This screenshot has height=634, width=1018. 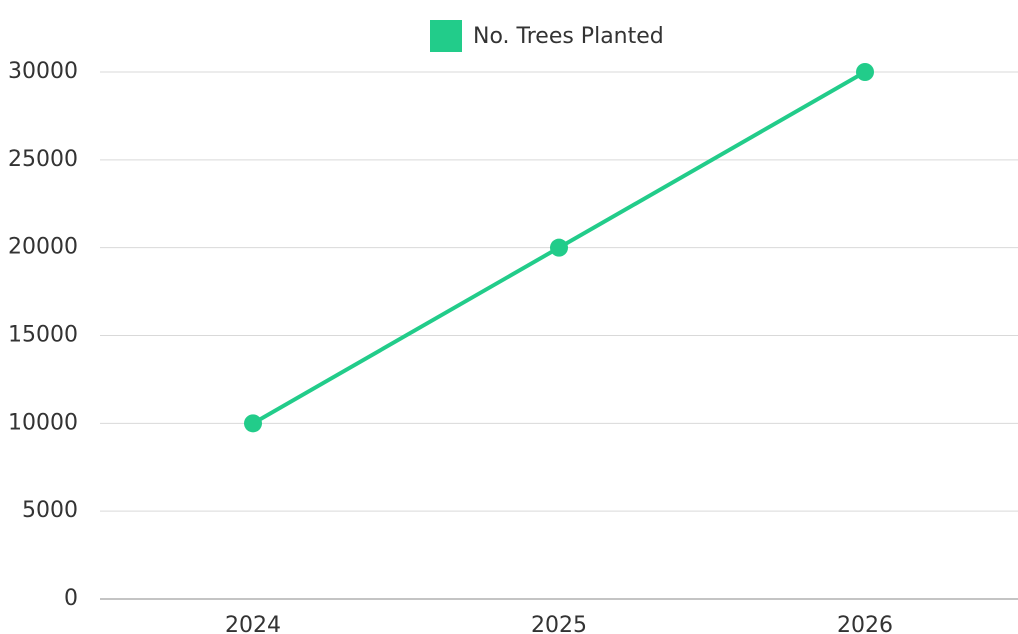 What do you see at coordinates (50, 510) in the screenshot?
I see `y-tick-label: 5000` at bounding box center [50, 510].